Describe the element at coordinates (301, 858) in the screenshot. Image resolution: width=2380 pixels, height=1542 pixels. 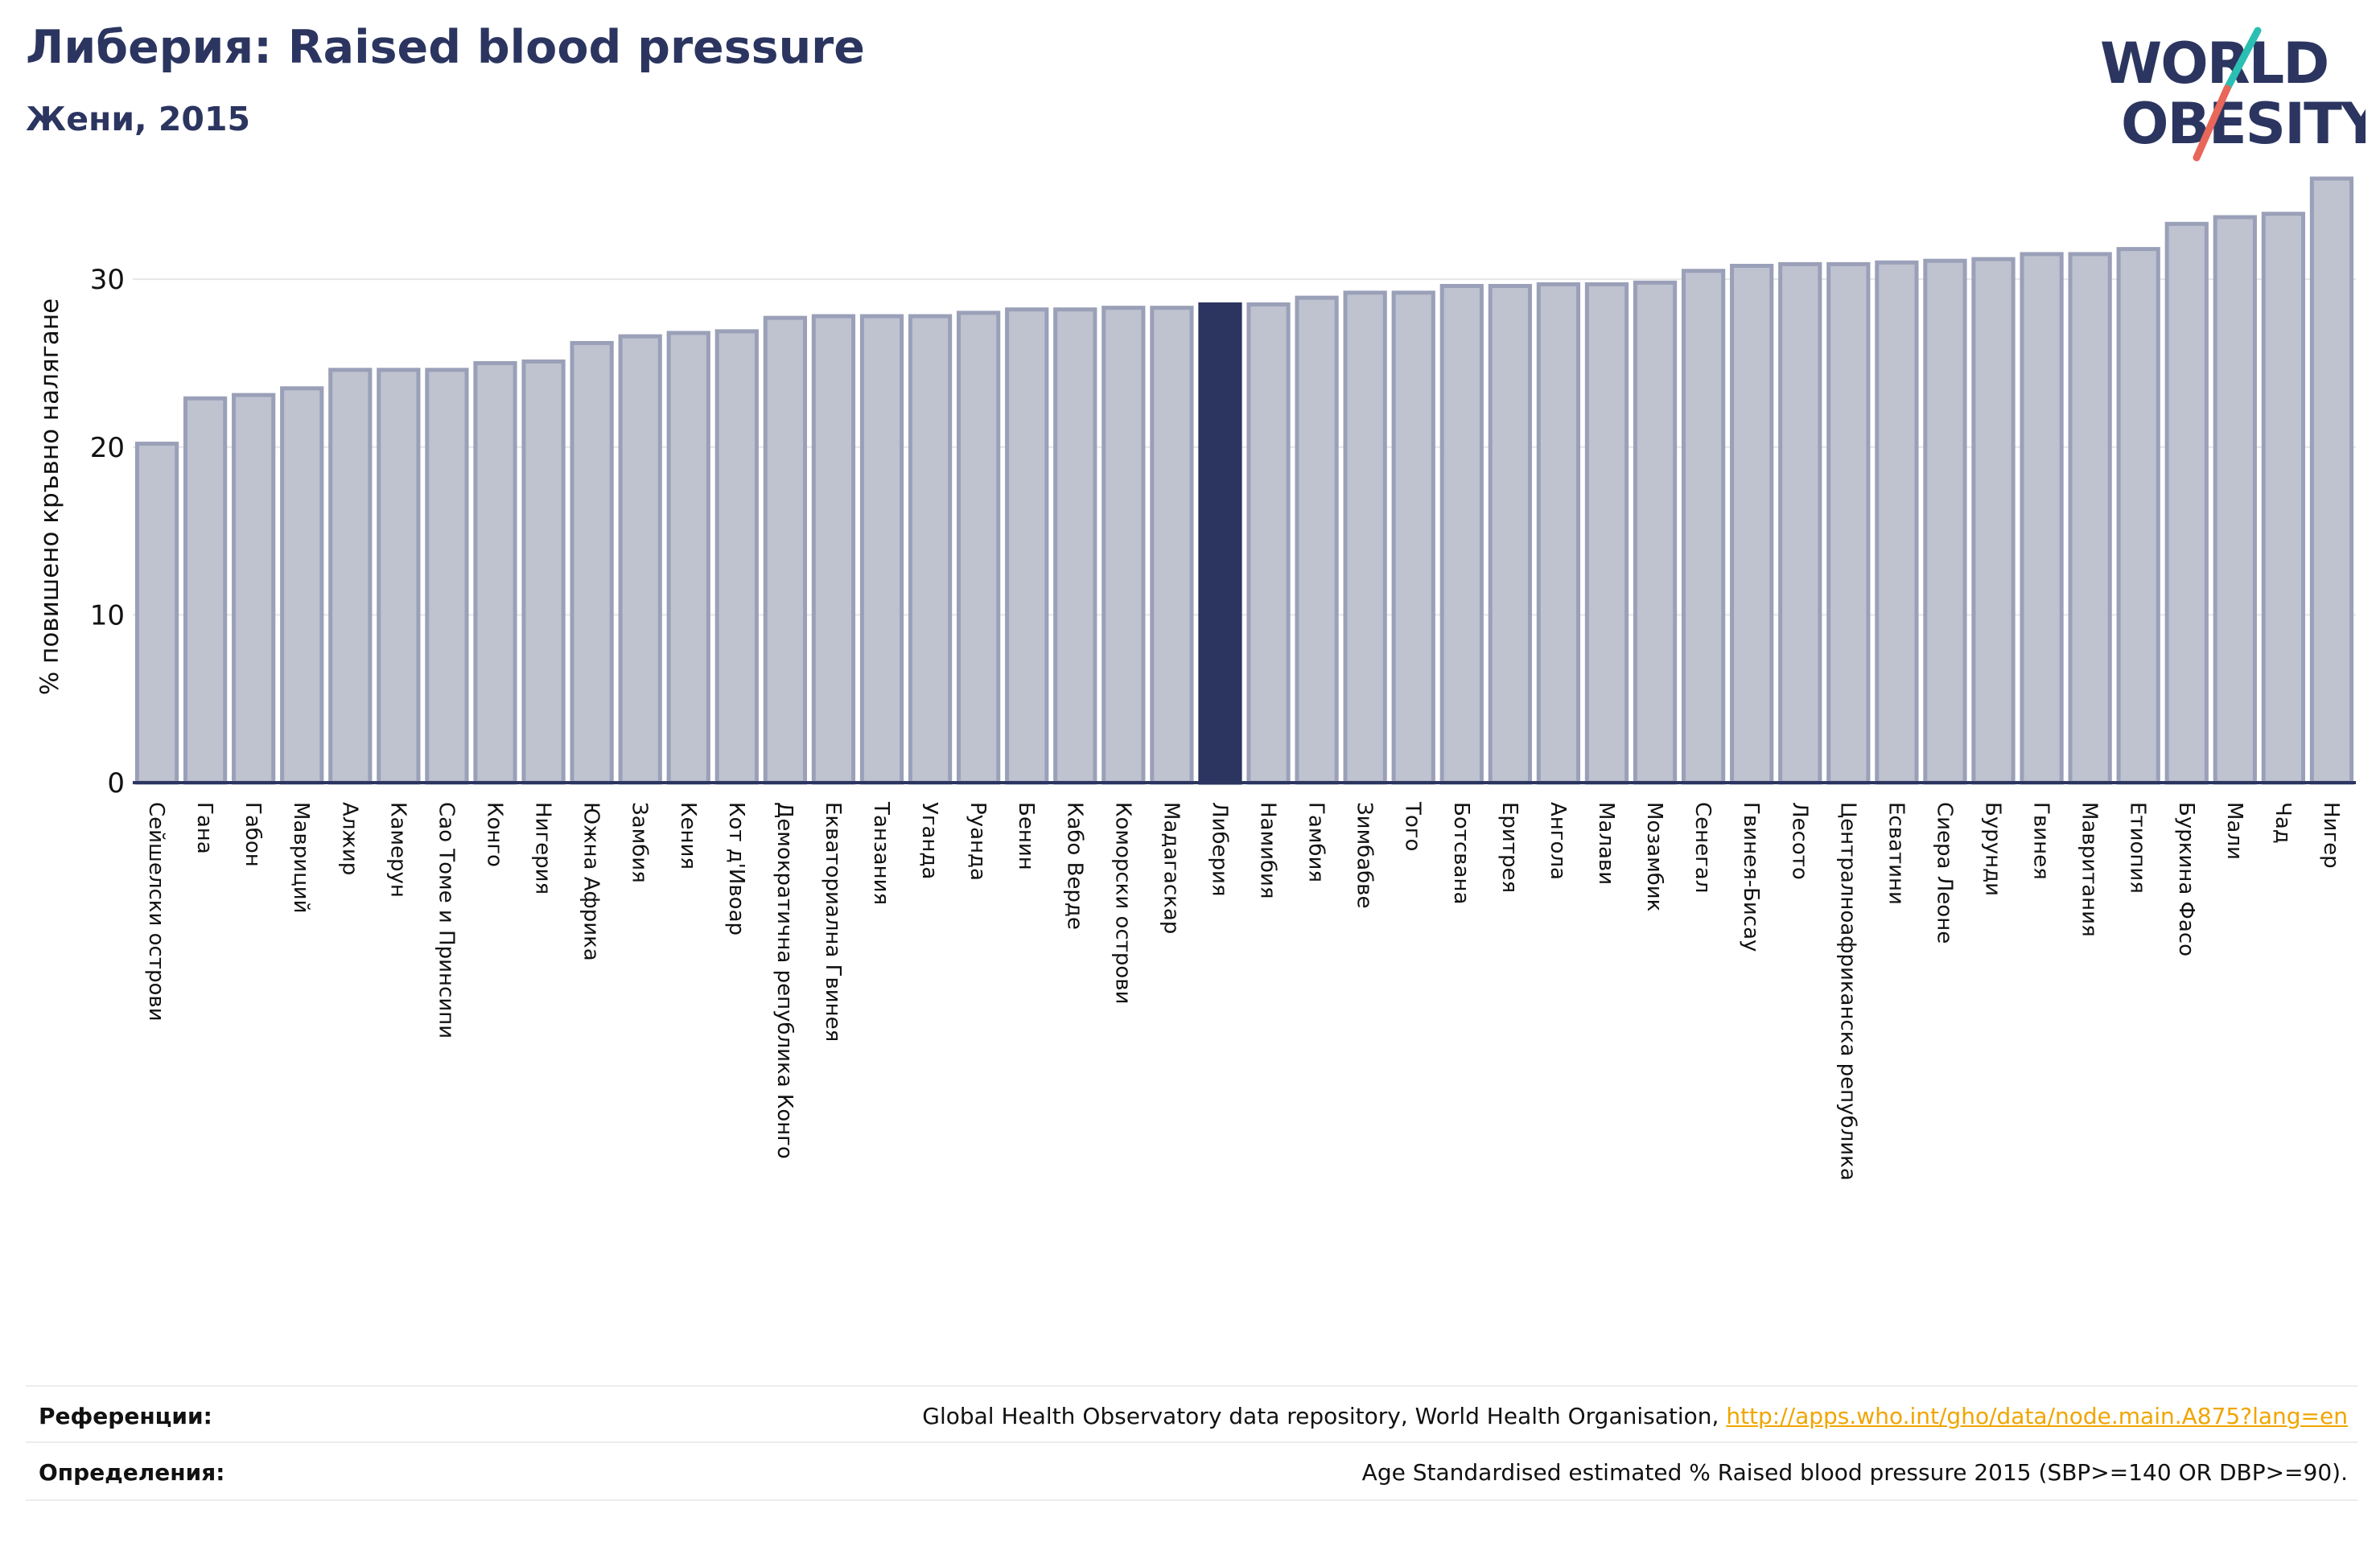
I see `x-tick-label: Мавриций` at that location.